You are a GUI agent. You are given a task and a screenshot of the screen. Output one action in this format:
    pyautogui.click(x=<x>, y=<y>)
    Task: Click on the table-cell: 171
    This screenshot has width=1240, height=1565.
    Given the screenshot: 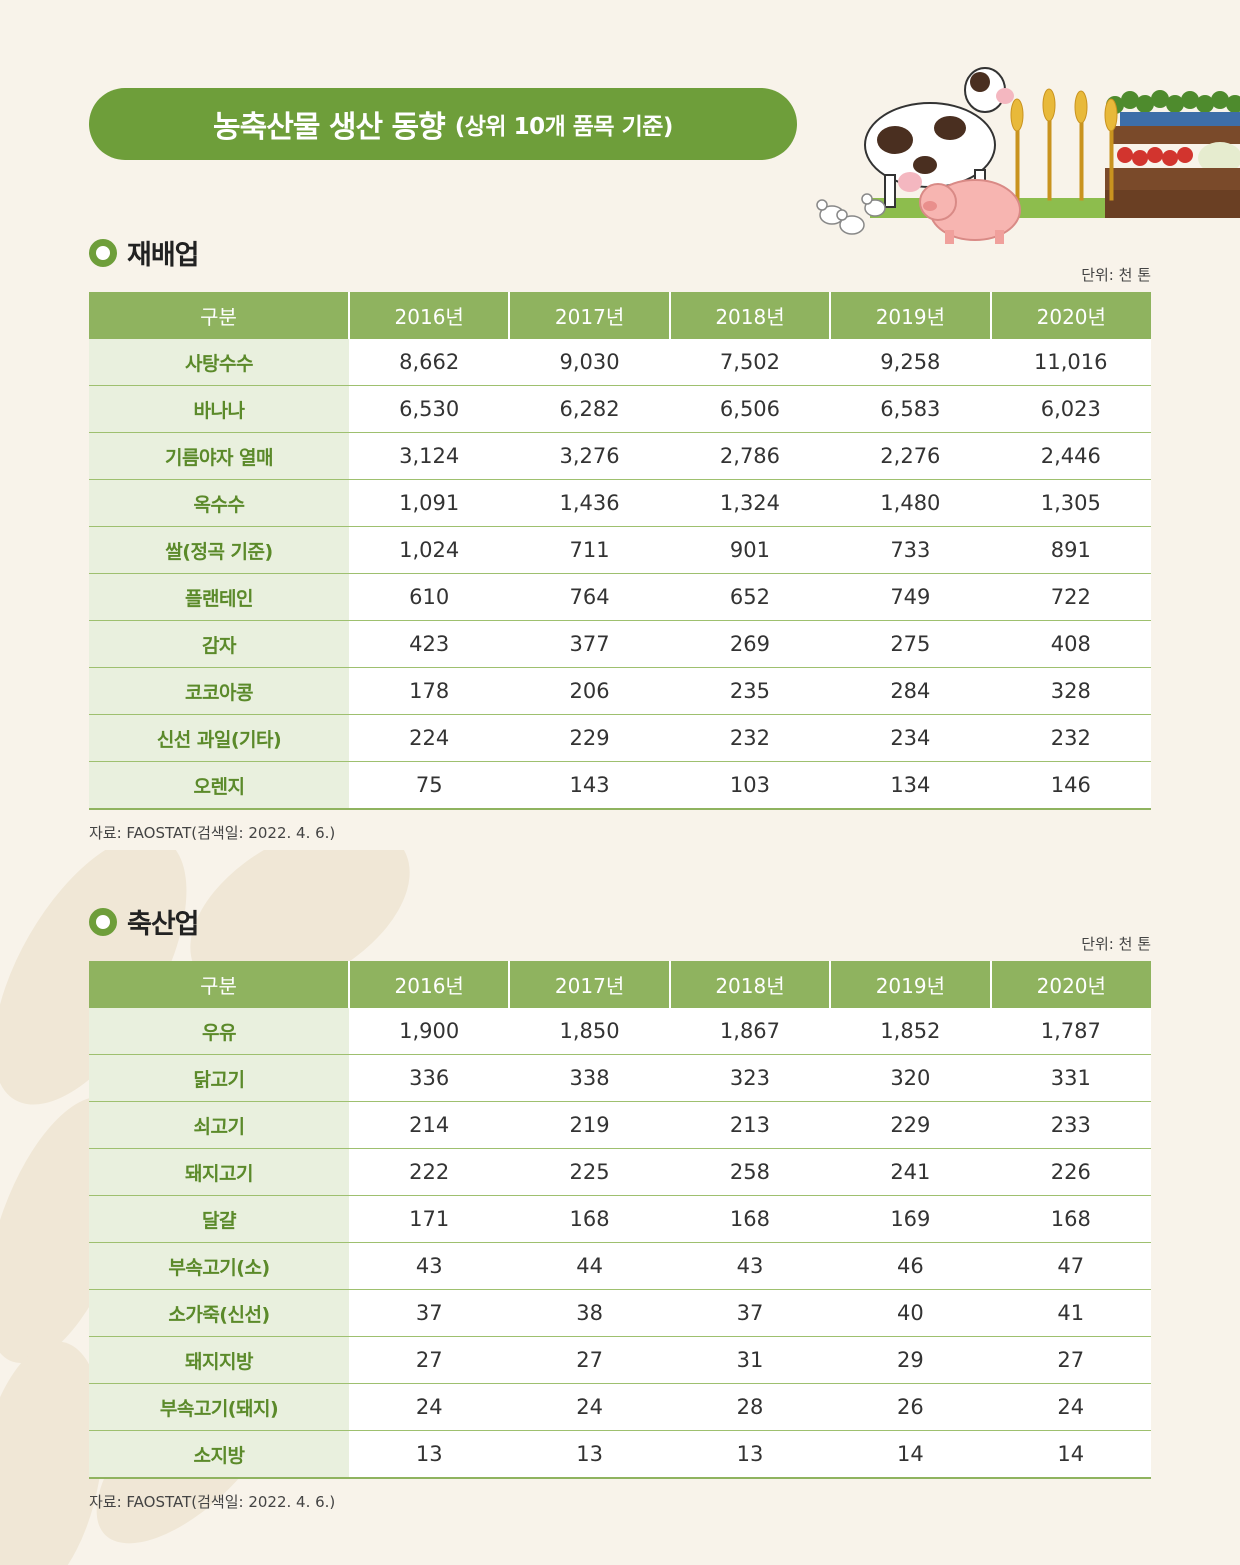 What is the action you would take?
    pyautogui.click(x=429, y=1219)
    